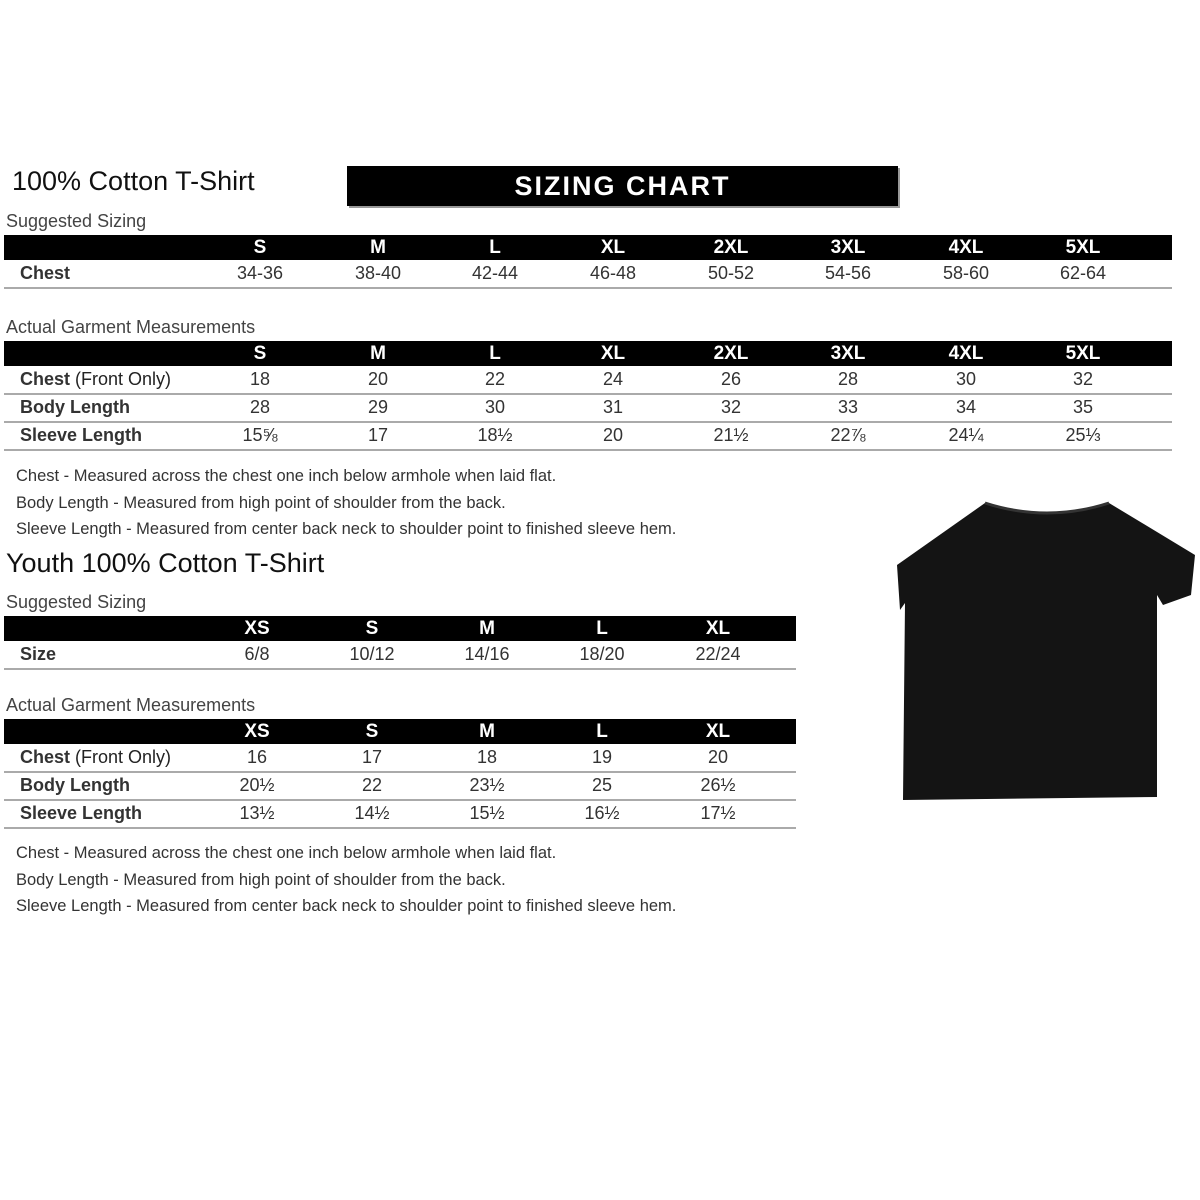 This screenshot has width=1200, height=1200. What do you see at coordinates (602, 785) in the screenshot?
I see `cell-value: 25` at bounding box center [602, 785].